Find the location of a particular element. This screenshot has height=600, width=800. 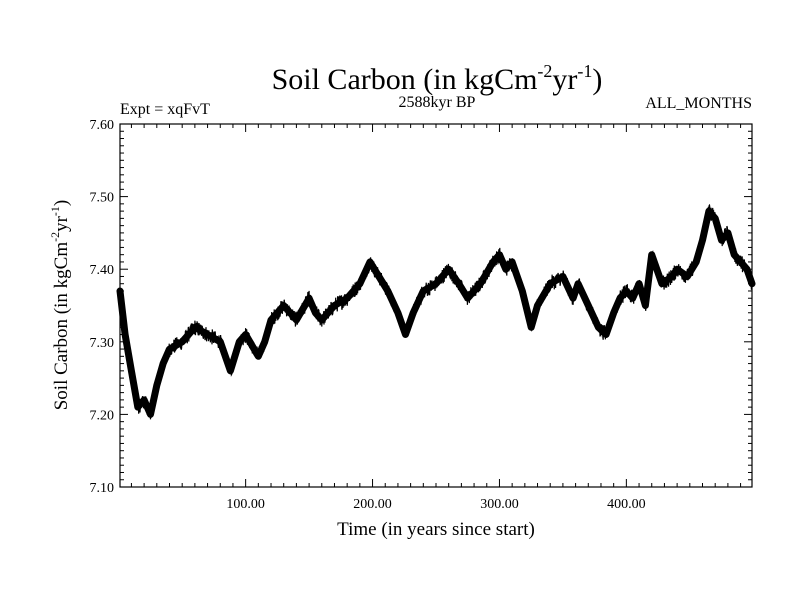

y-axis-label: Soil Carbon (in kgCm-2yr-1) is located at coordinates (60, 305).